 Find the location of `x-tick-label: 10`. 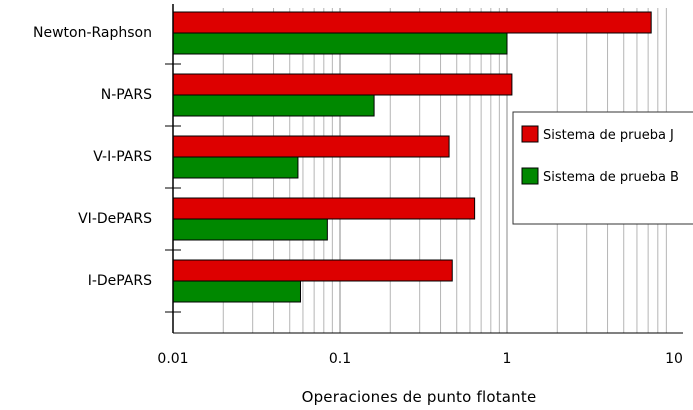

x-tick-label: 10 is located at coordinates (674, 359).